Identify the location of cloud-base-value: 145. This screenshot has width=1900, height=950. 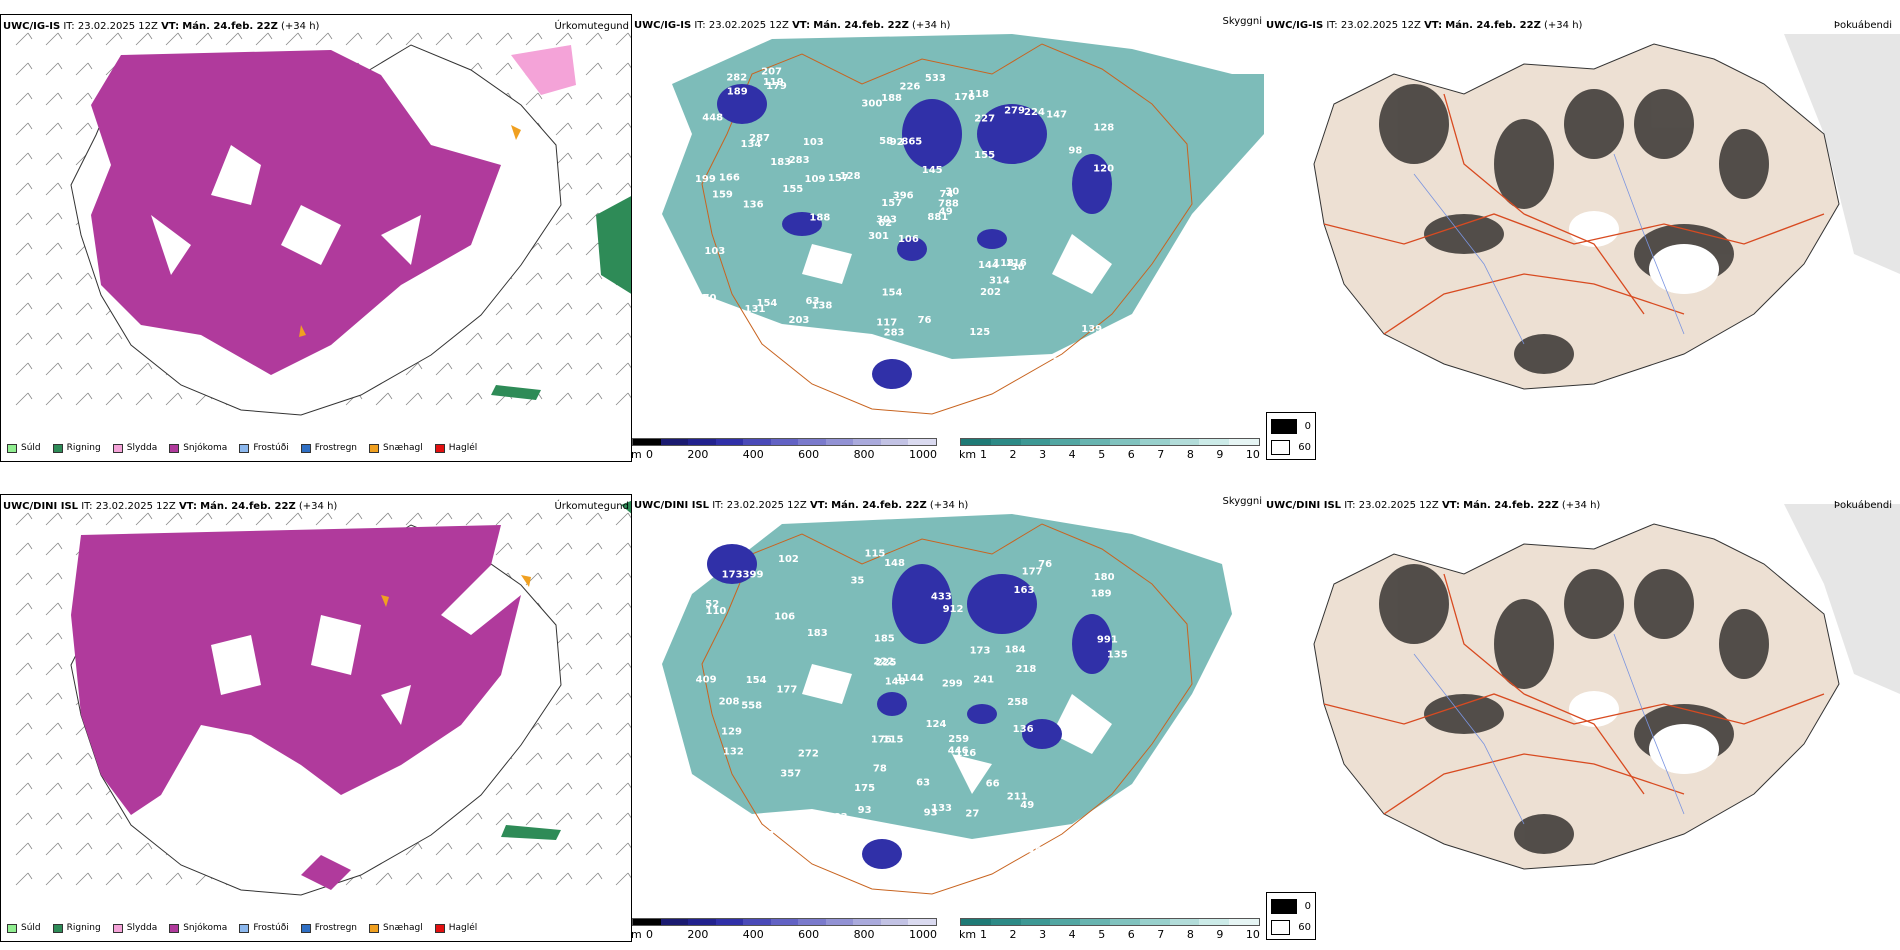
(932, 170).